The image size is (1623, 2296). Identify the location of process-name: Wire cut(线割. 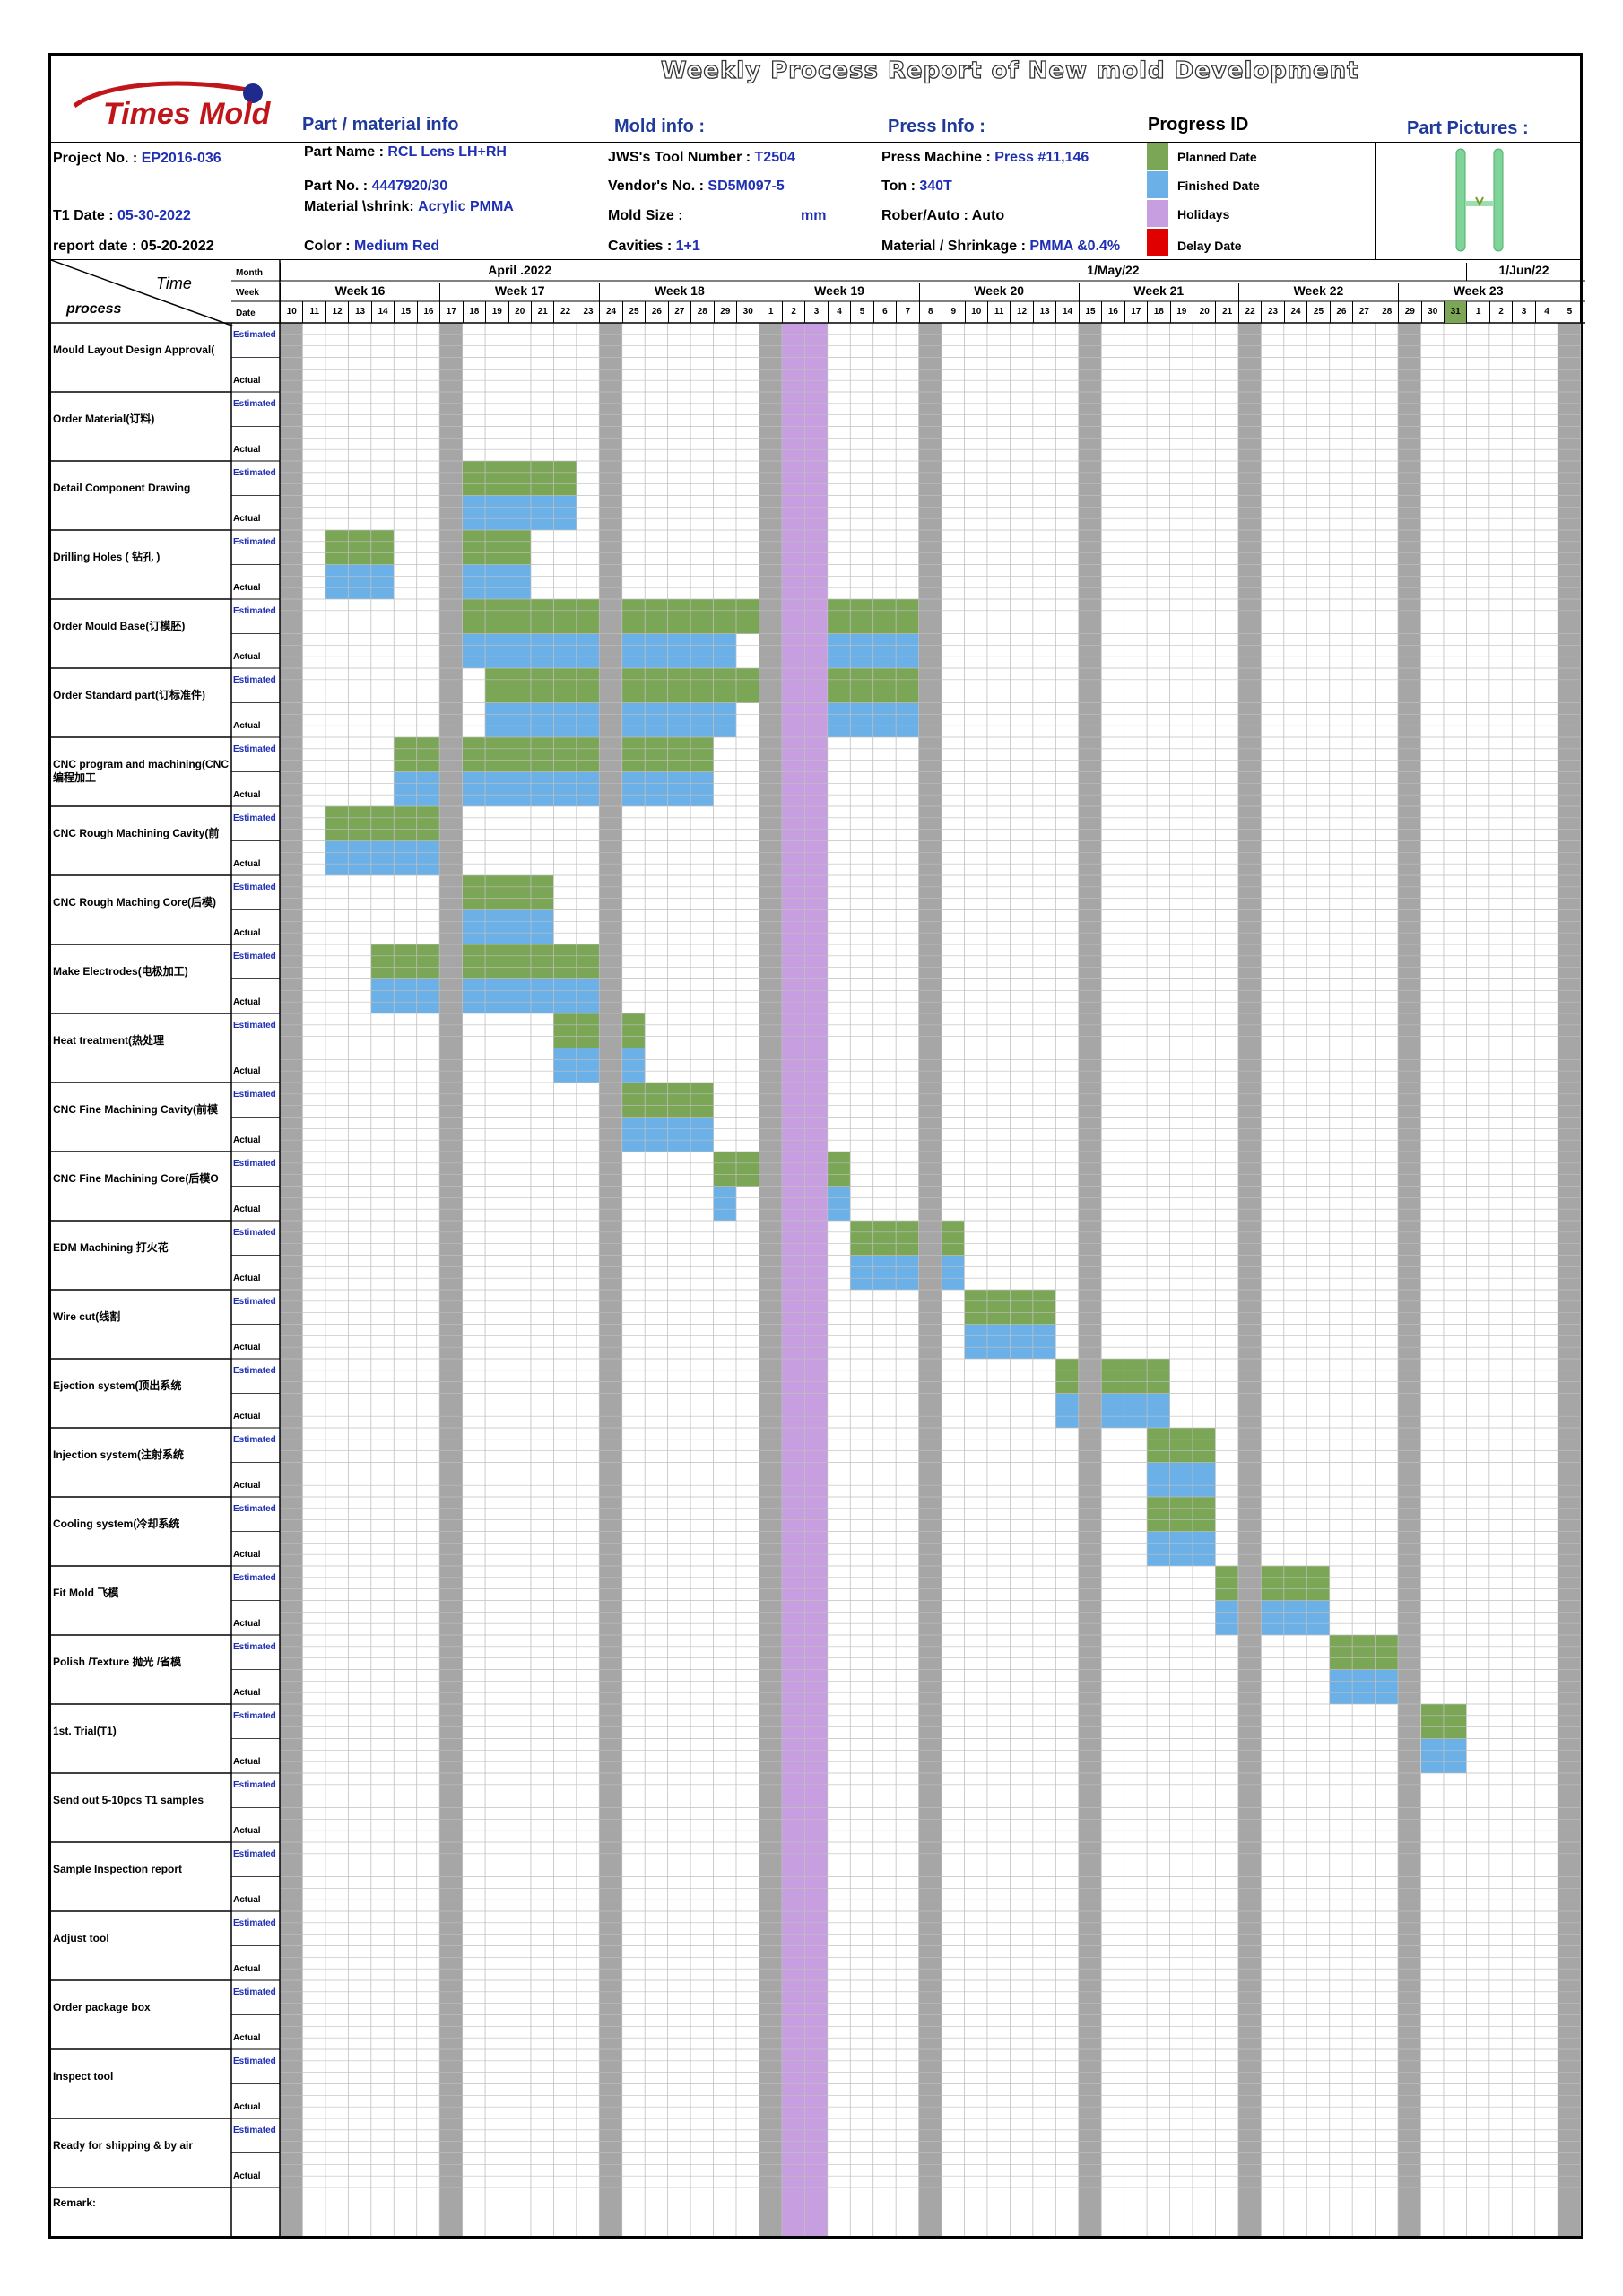
(87, 1316).